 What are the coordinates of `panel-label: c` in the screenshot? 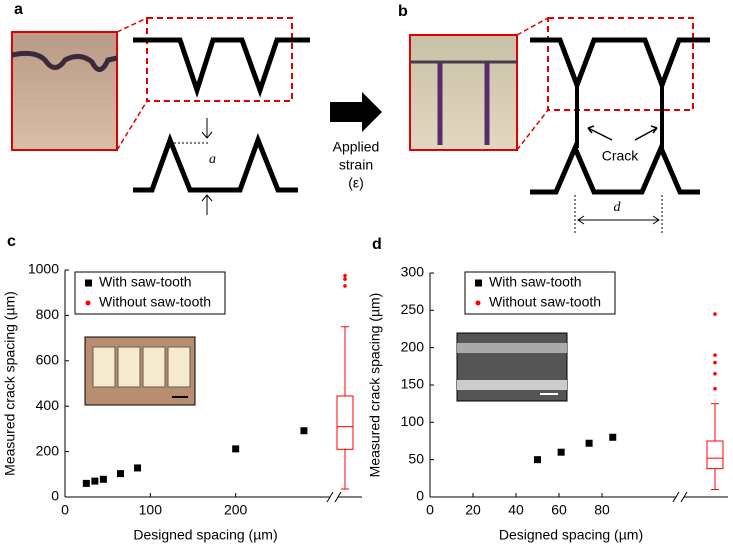 It's located at (11, 241).